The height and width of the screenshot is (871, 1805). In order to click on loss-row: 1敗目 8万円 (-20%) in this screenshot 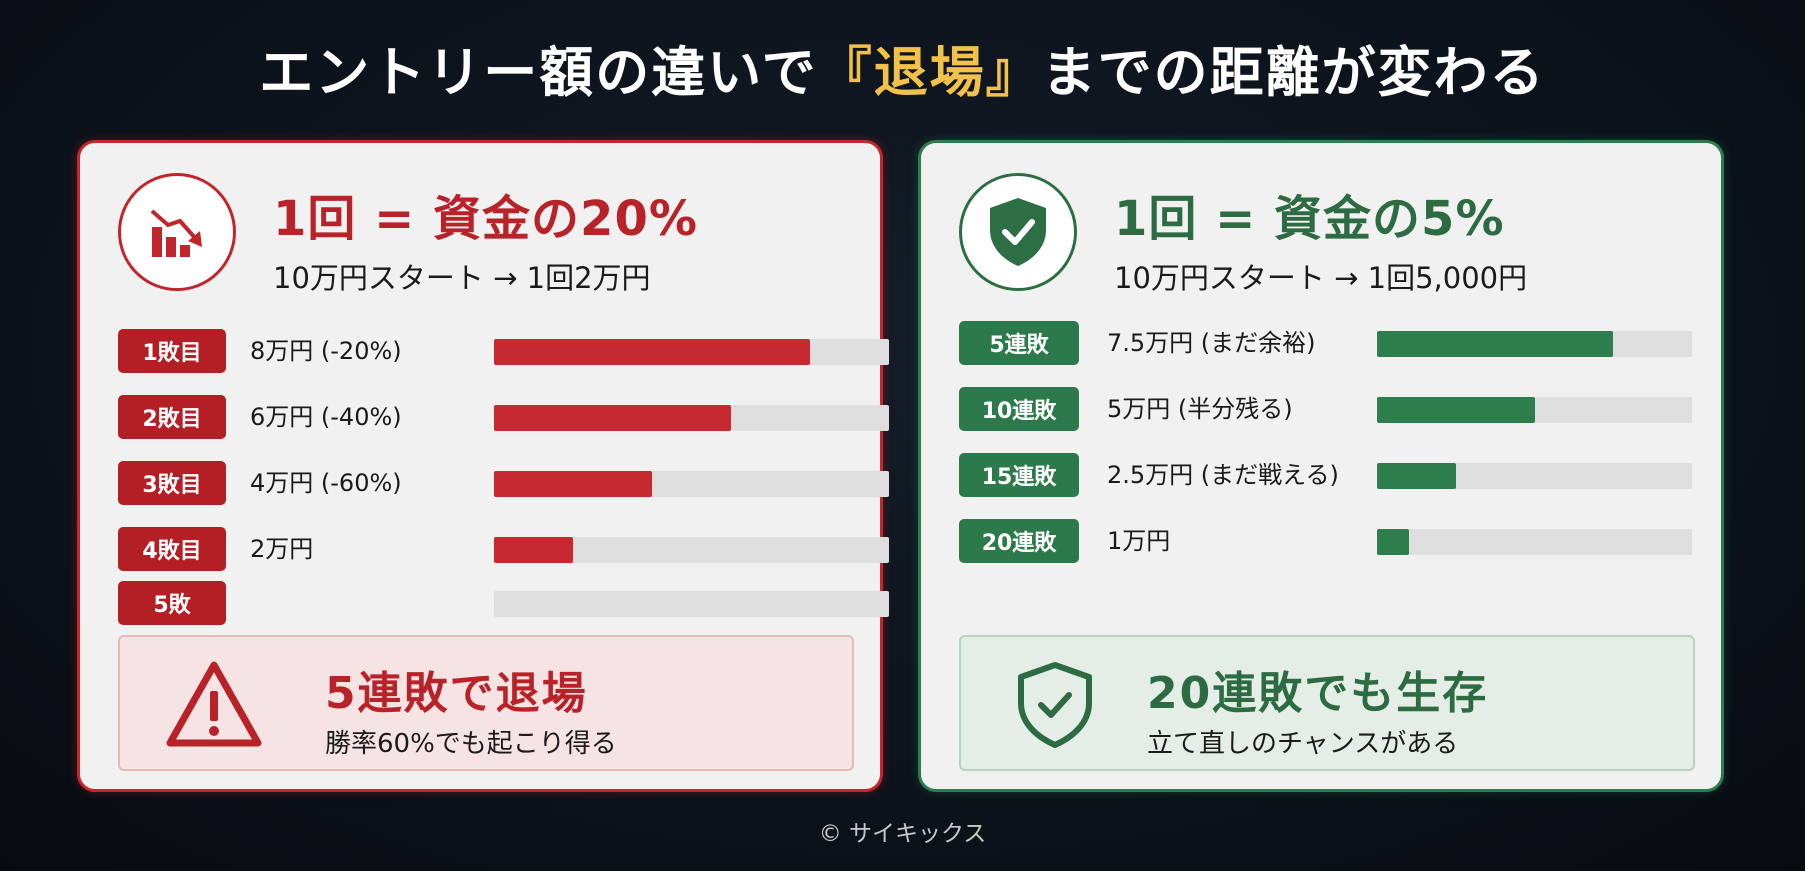, I will do `click(503, 351)`.